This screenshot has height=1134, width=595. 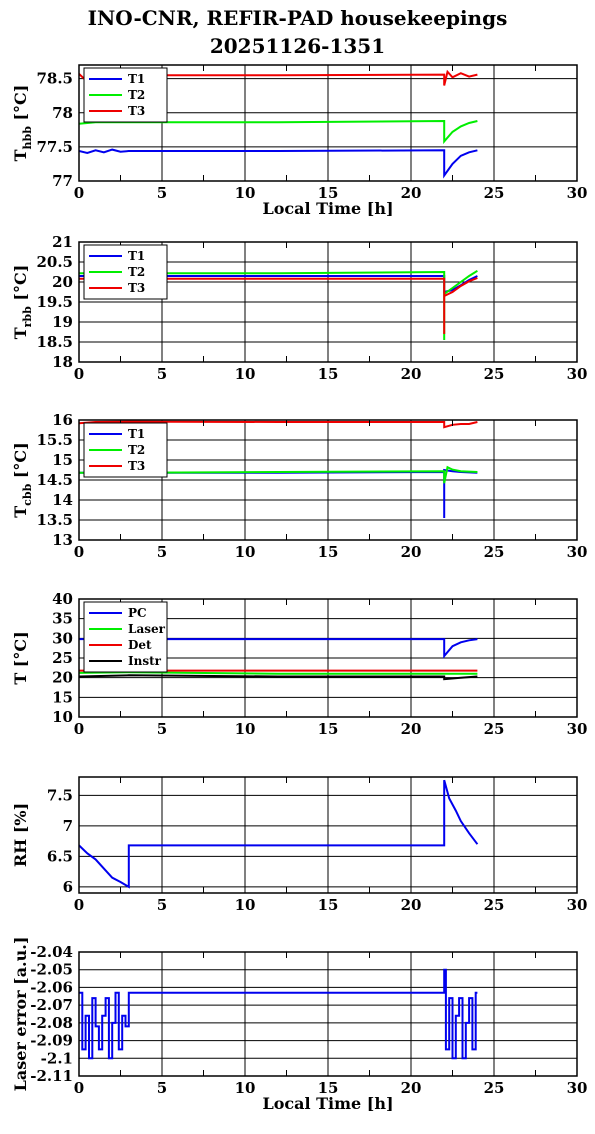 What do you see at coordinates (60, 795) in the screenshot?
I see `y-tick-label: 7.5` at bounding box center [60, 795].